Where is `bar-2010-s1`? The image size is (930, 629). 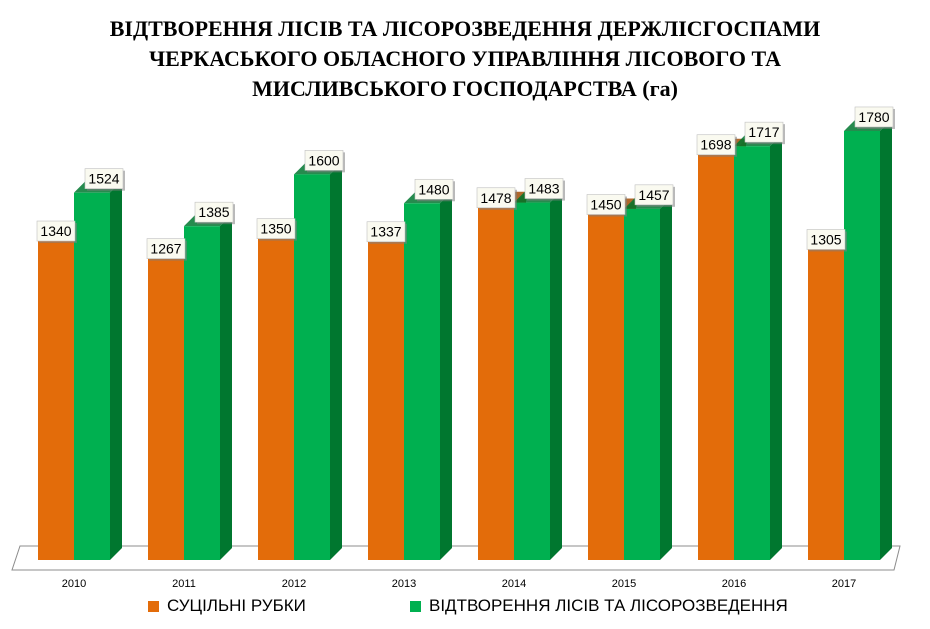 bar-2010-s1 is located at coordinates (92, 376).